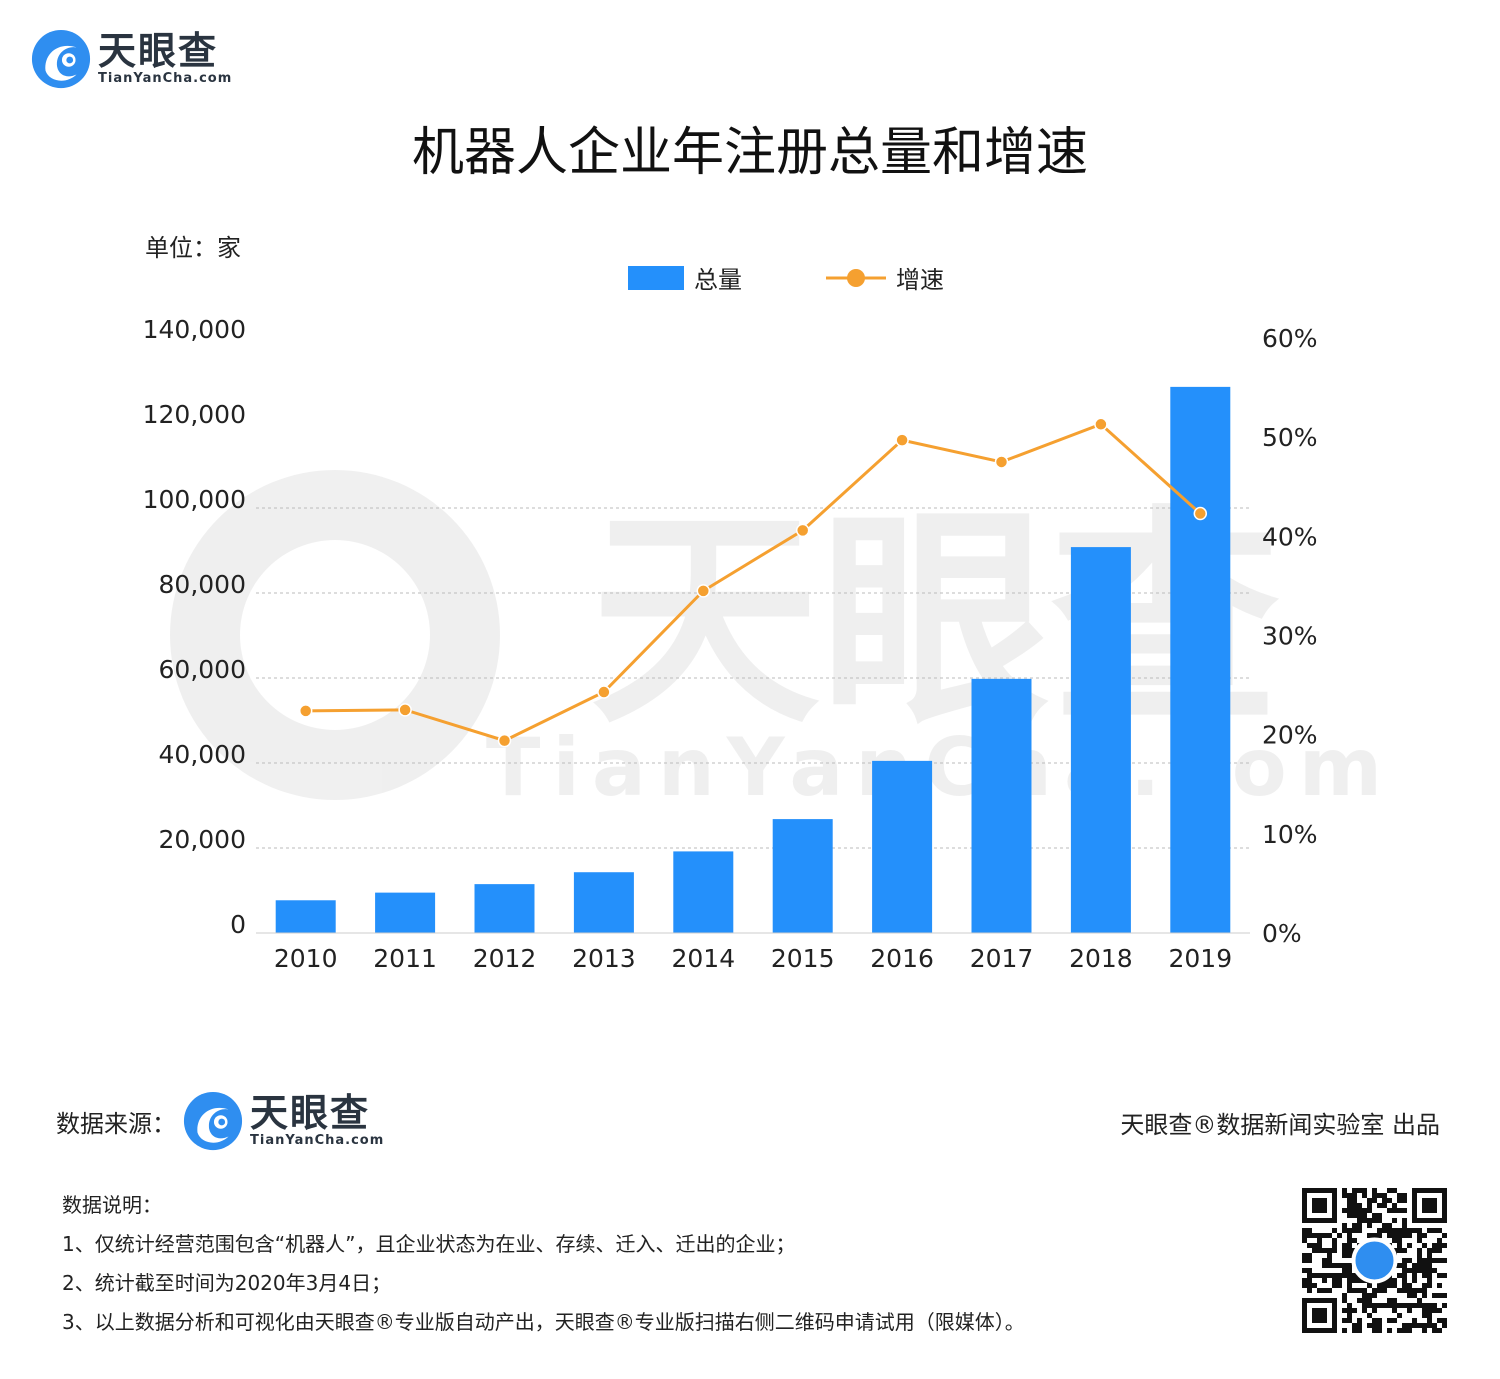  I want to click on y-left-tick-label: 120,000, so click(194, 414).